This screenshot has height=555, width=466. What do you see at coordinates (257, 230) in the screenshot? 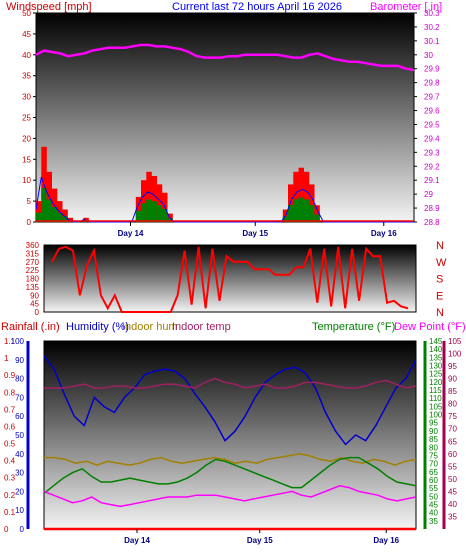
I see `wind-day-labels: Day 14 Day 15 Day 16` at bounding box center [257, 230].